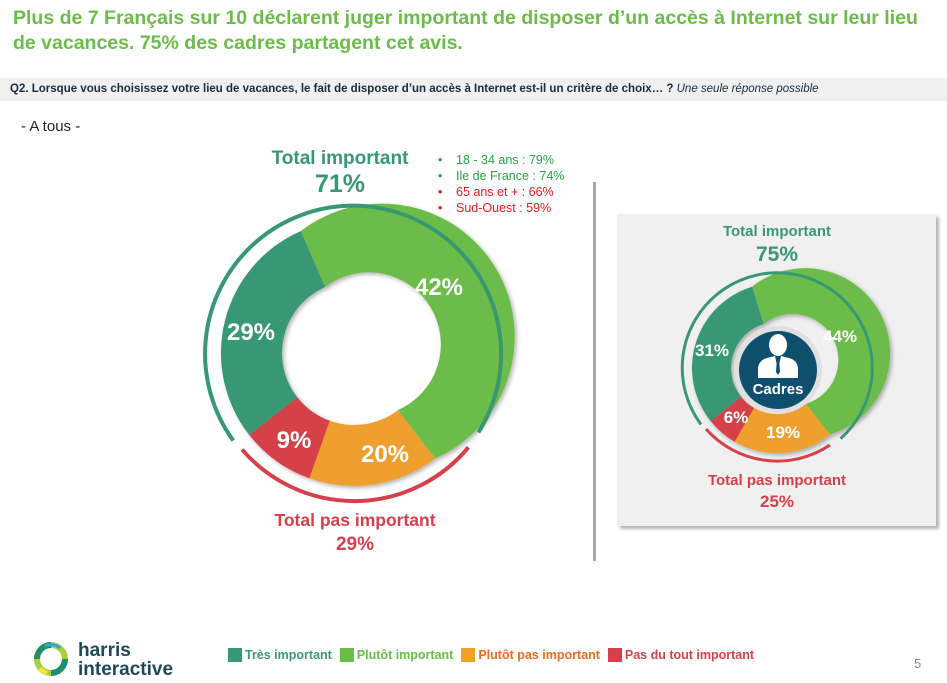  What do you see at coordinates (747, 89) in the screenshot?
I see `question-note: Une seule réponse possible` at bounding box center [747, 89].